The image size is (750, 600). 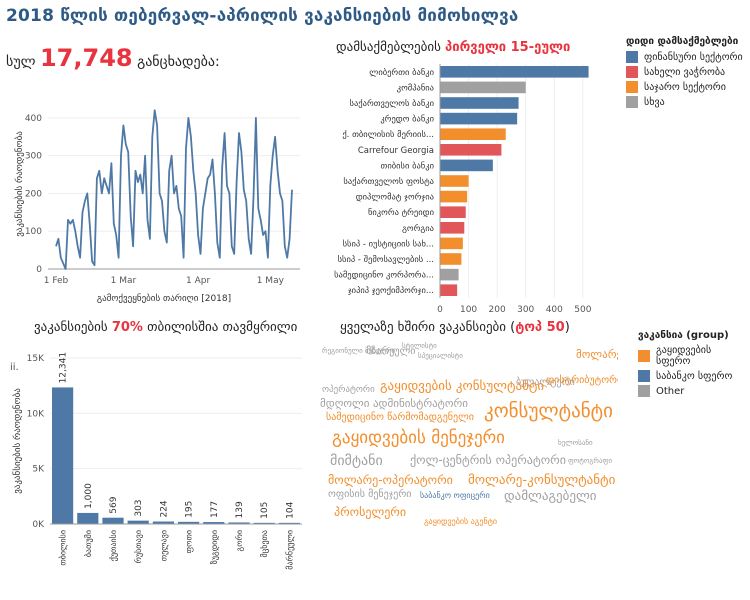 What do you see at coordinates (88, 543) in the screenshot?
I see `city-category-label: ბათუმი` at bounding box center [88, 543].